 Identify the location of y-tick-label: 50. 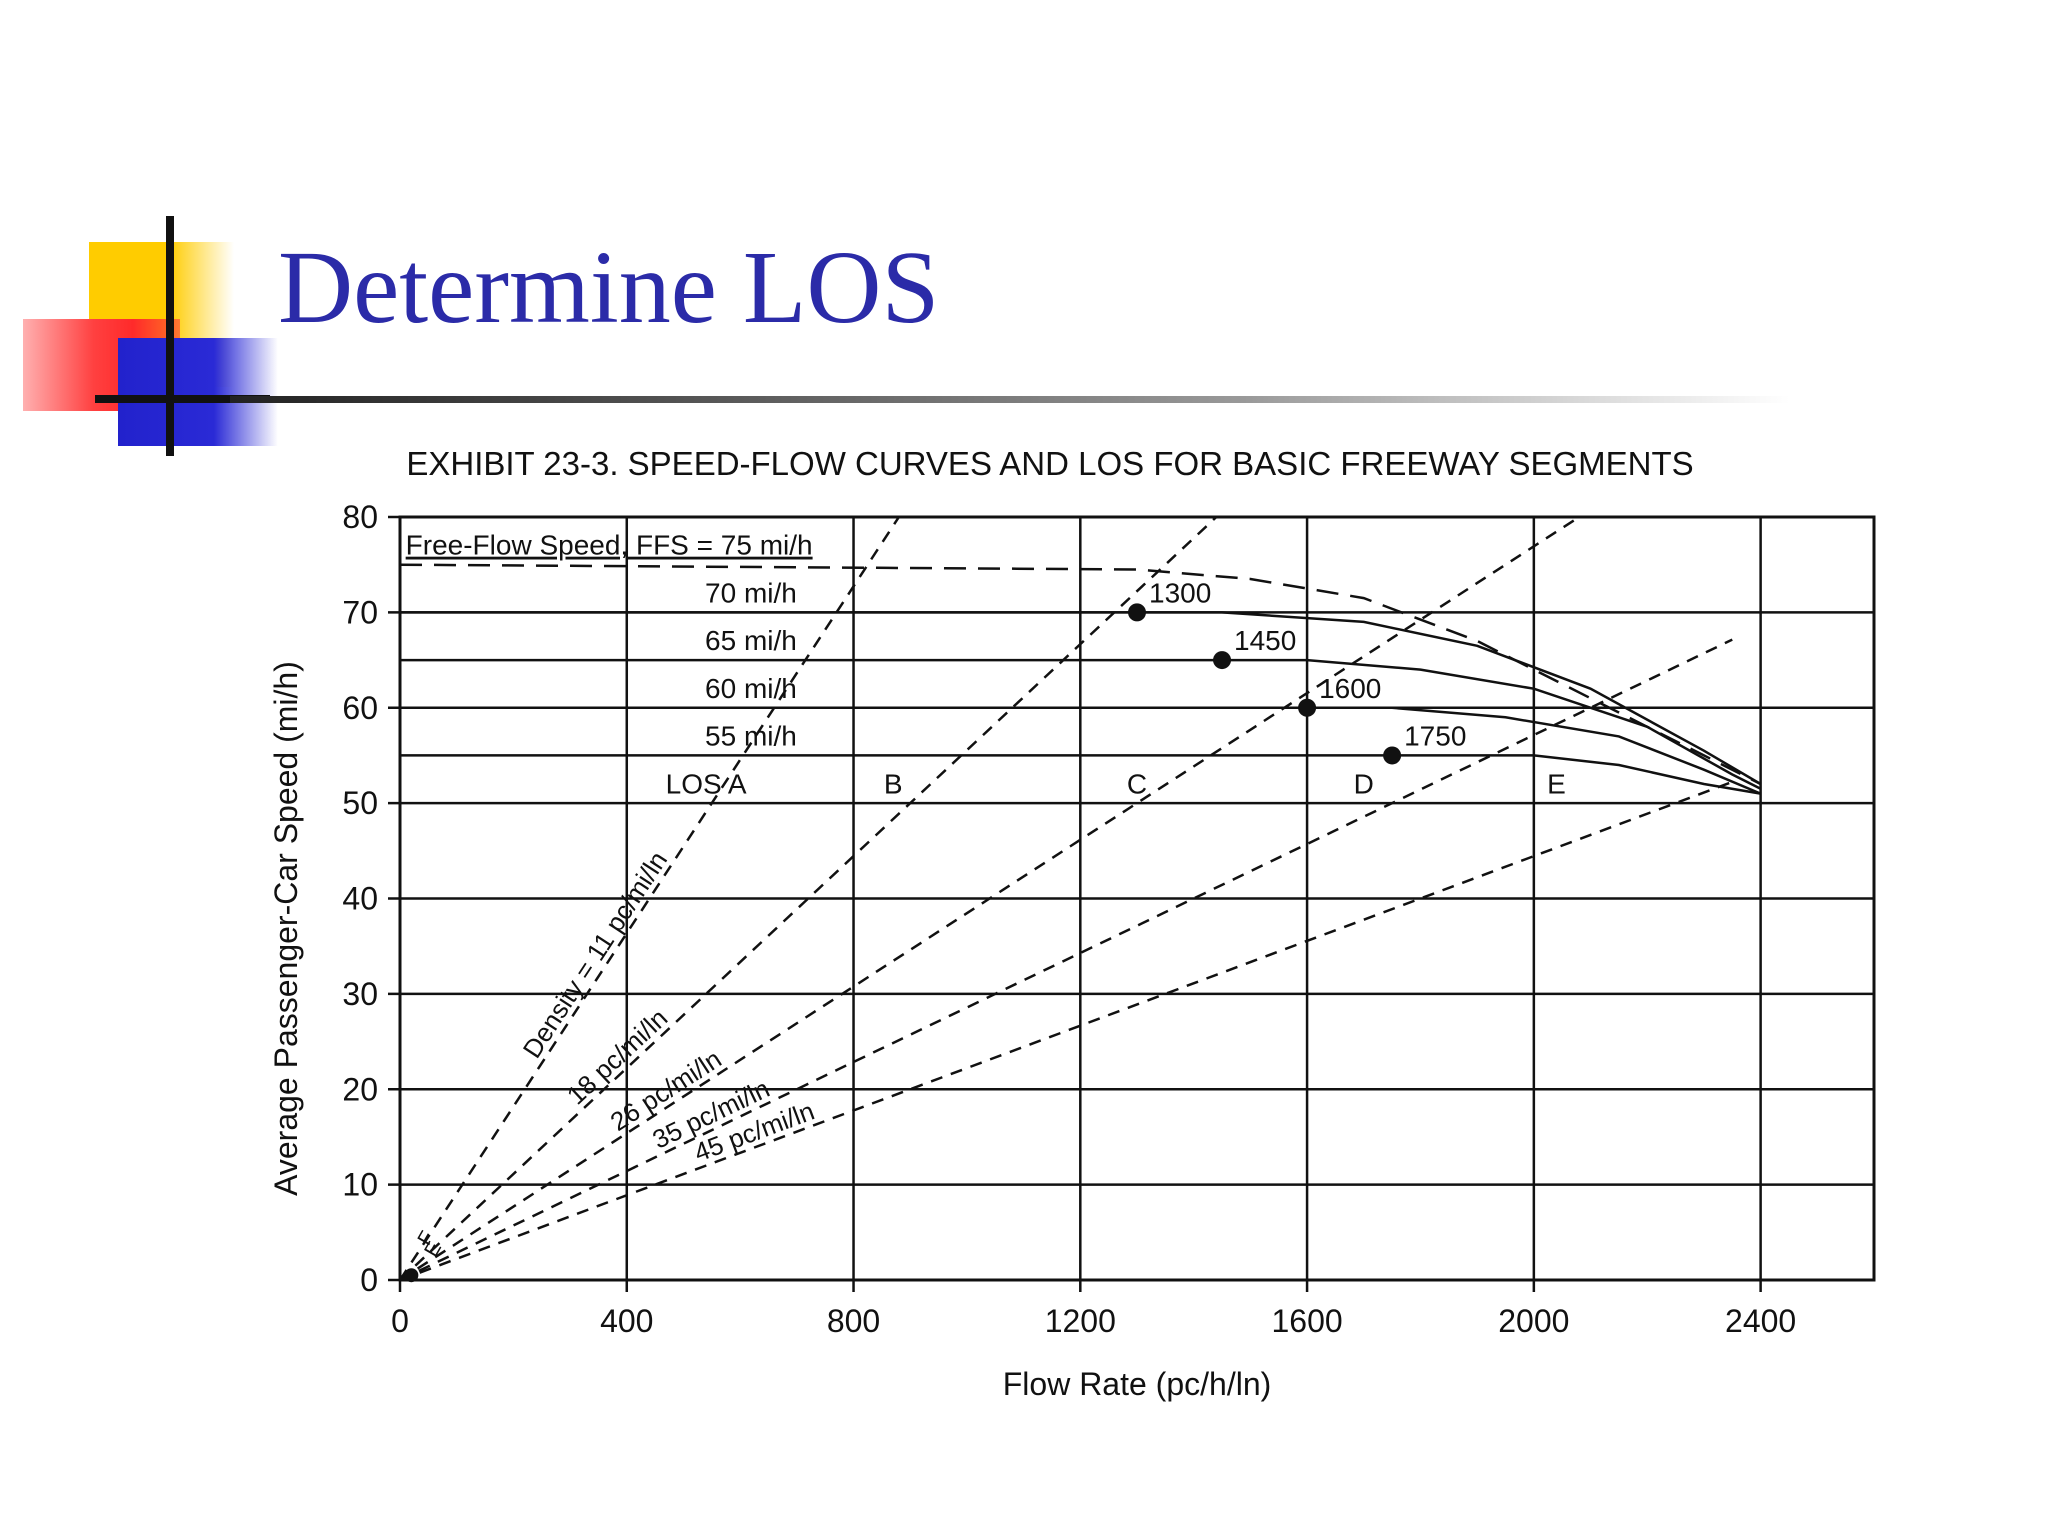
(360, 803).